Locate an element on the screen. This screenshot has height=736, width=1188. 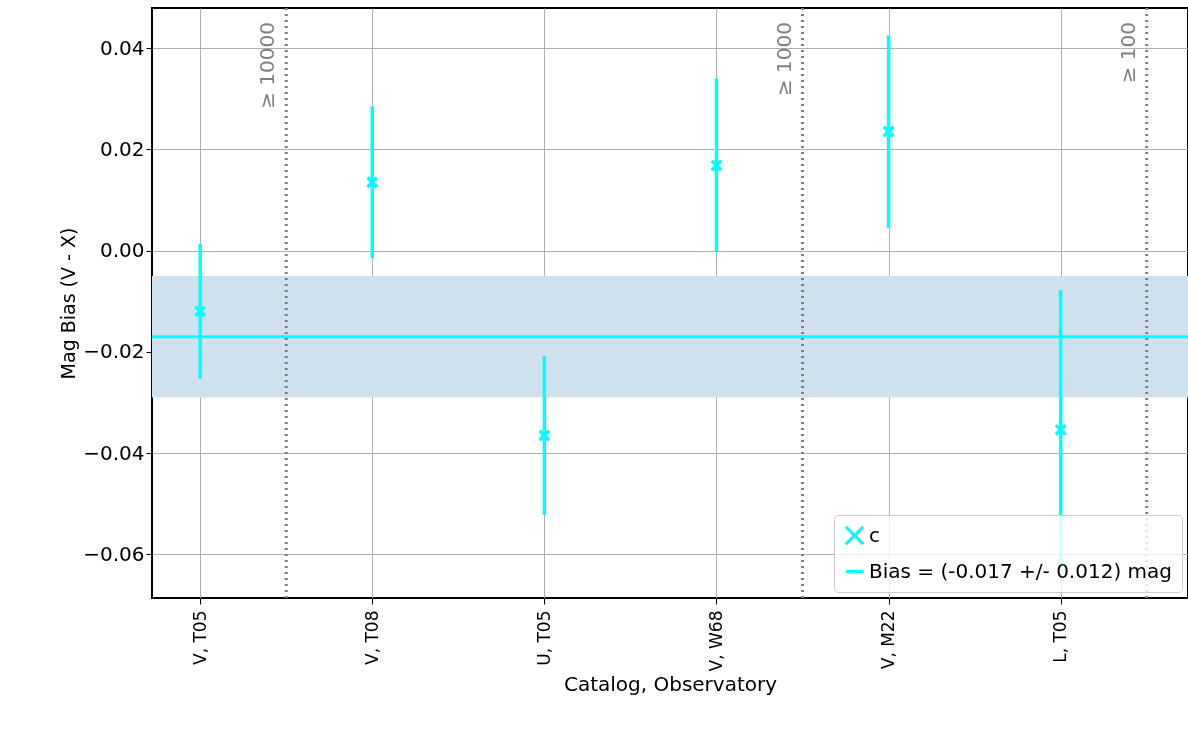
y-tick-label: −0.06 is located at coordinates (114, 553).